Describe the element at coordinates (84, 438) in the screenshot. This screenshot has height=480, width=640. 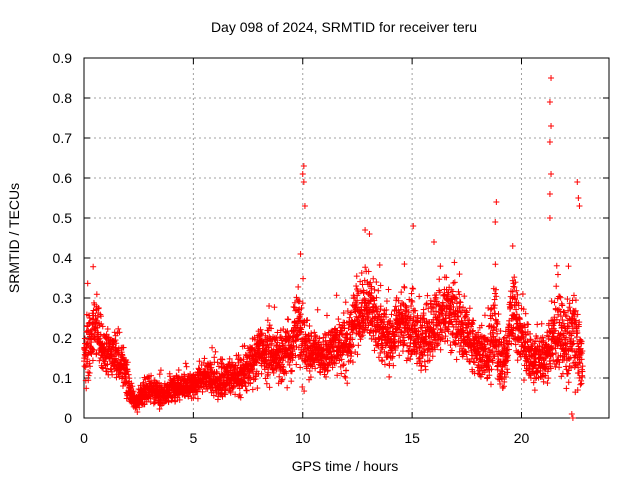
I see `x-tick-label: 0` at that location.